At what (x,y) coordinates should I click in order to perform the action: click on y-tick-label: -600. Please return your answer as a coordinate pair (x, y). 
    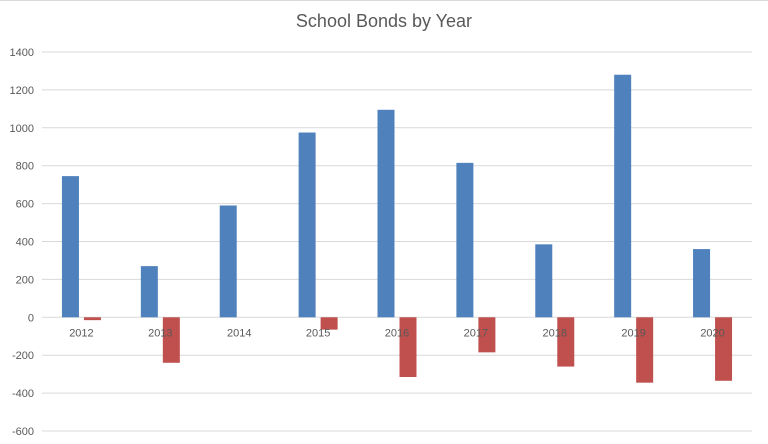
    Looking at the image, I should click on (23, 432).